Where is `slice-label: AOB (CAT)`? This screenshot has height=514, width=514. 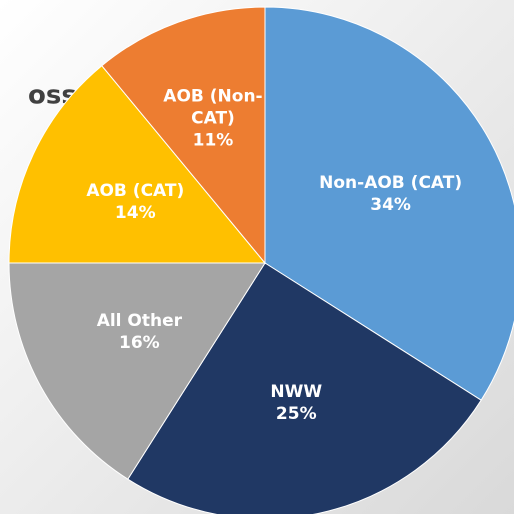
slice-label: AOB (CAT) is located at coordinates (135, 191).